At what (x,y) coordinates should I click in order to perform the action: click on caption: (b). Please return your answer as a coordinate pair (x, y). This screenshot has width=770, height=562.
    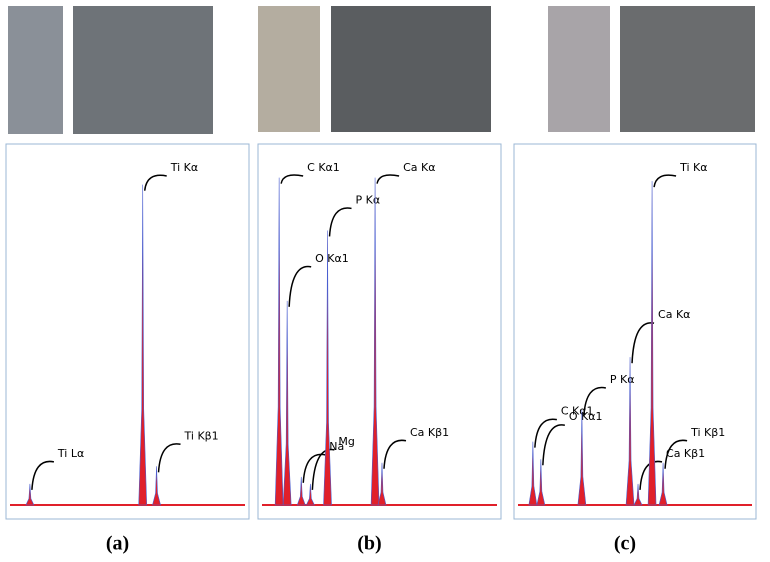
    Looking at the image, I should click on (369, 544).